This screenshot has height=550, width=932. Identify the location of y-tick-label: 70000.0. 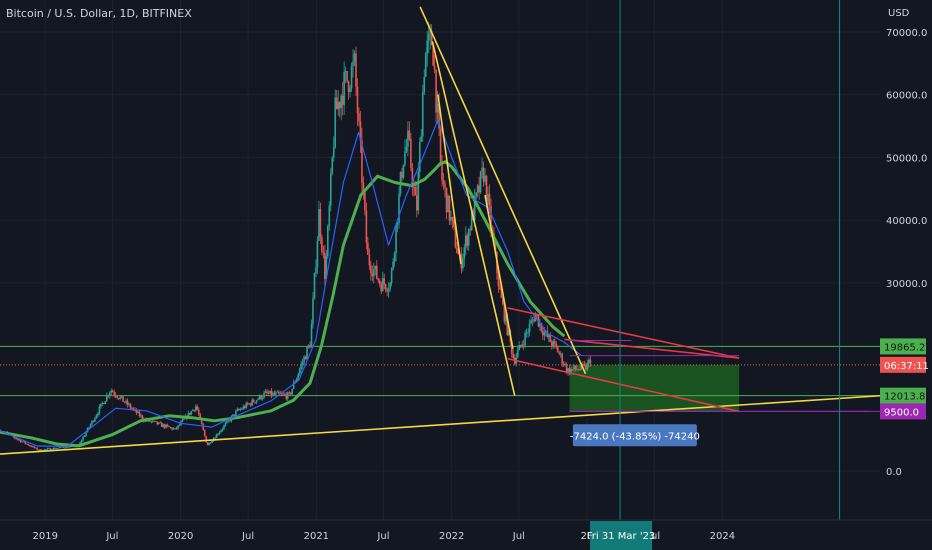
(906, 33).